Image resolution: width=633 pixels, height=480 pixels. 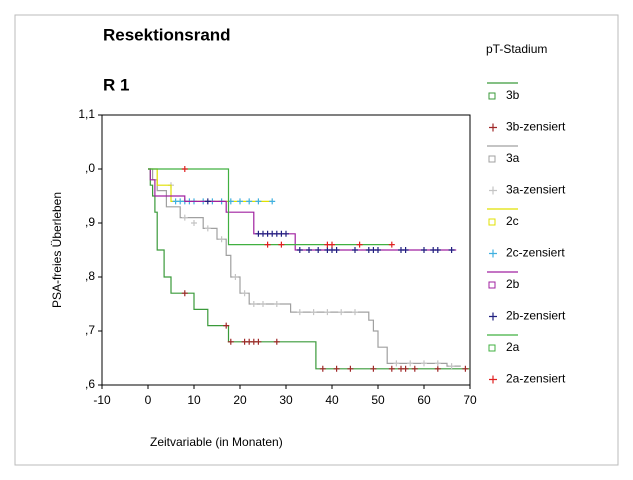 What do you see at coordinates (102, 400) in the screenshot?
I see `x-tick-label: -10` at bounding box center [102, 400].